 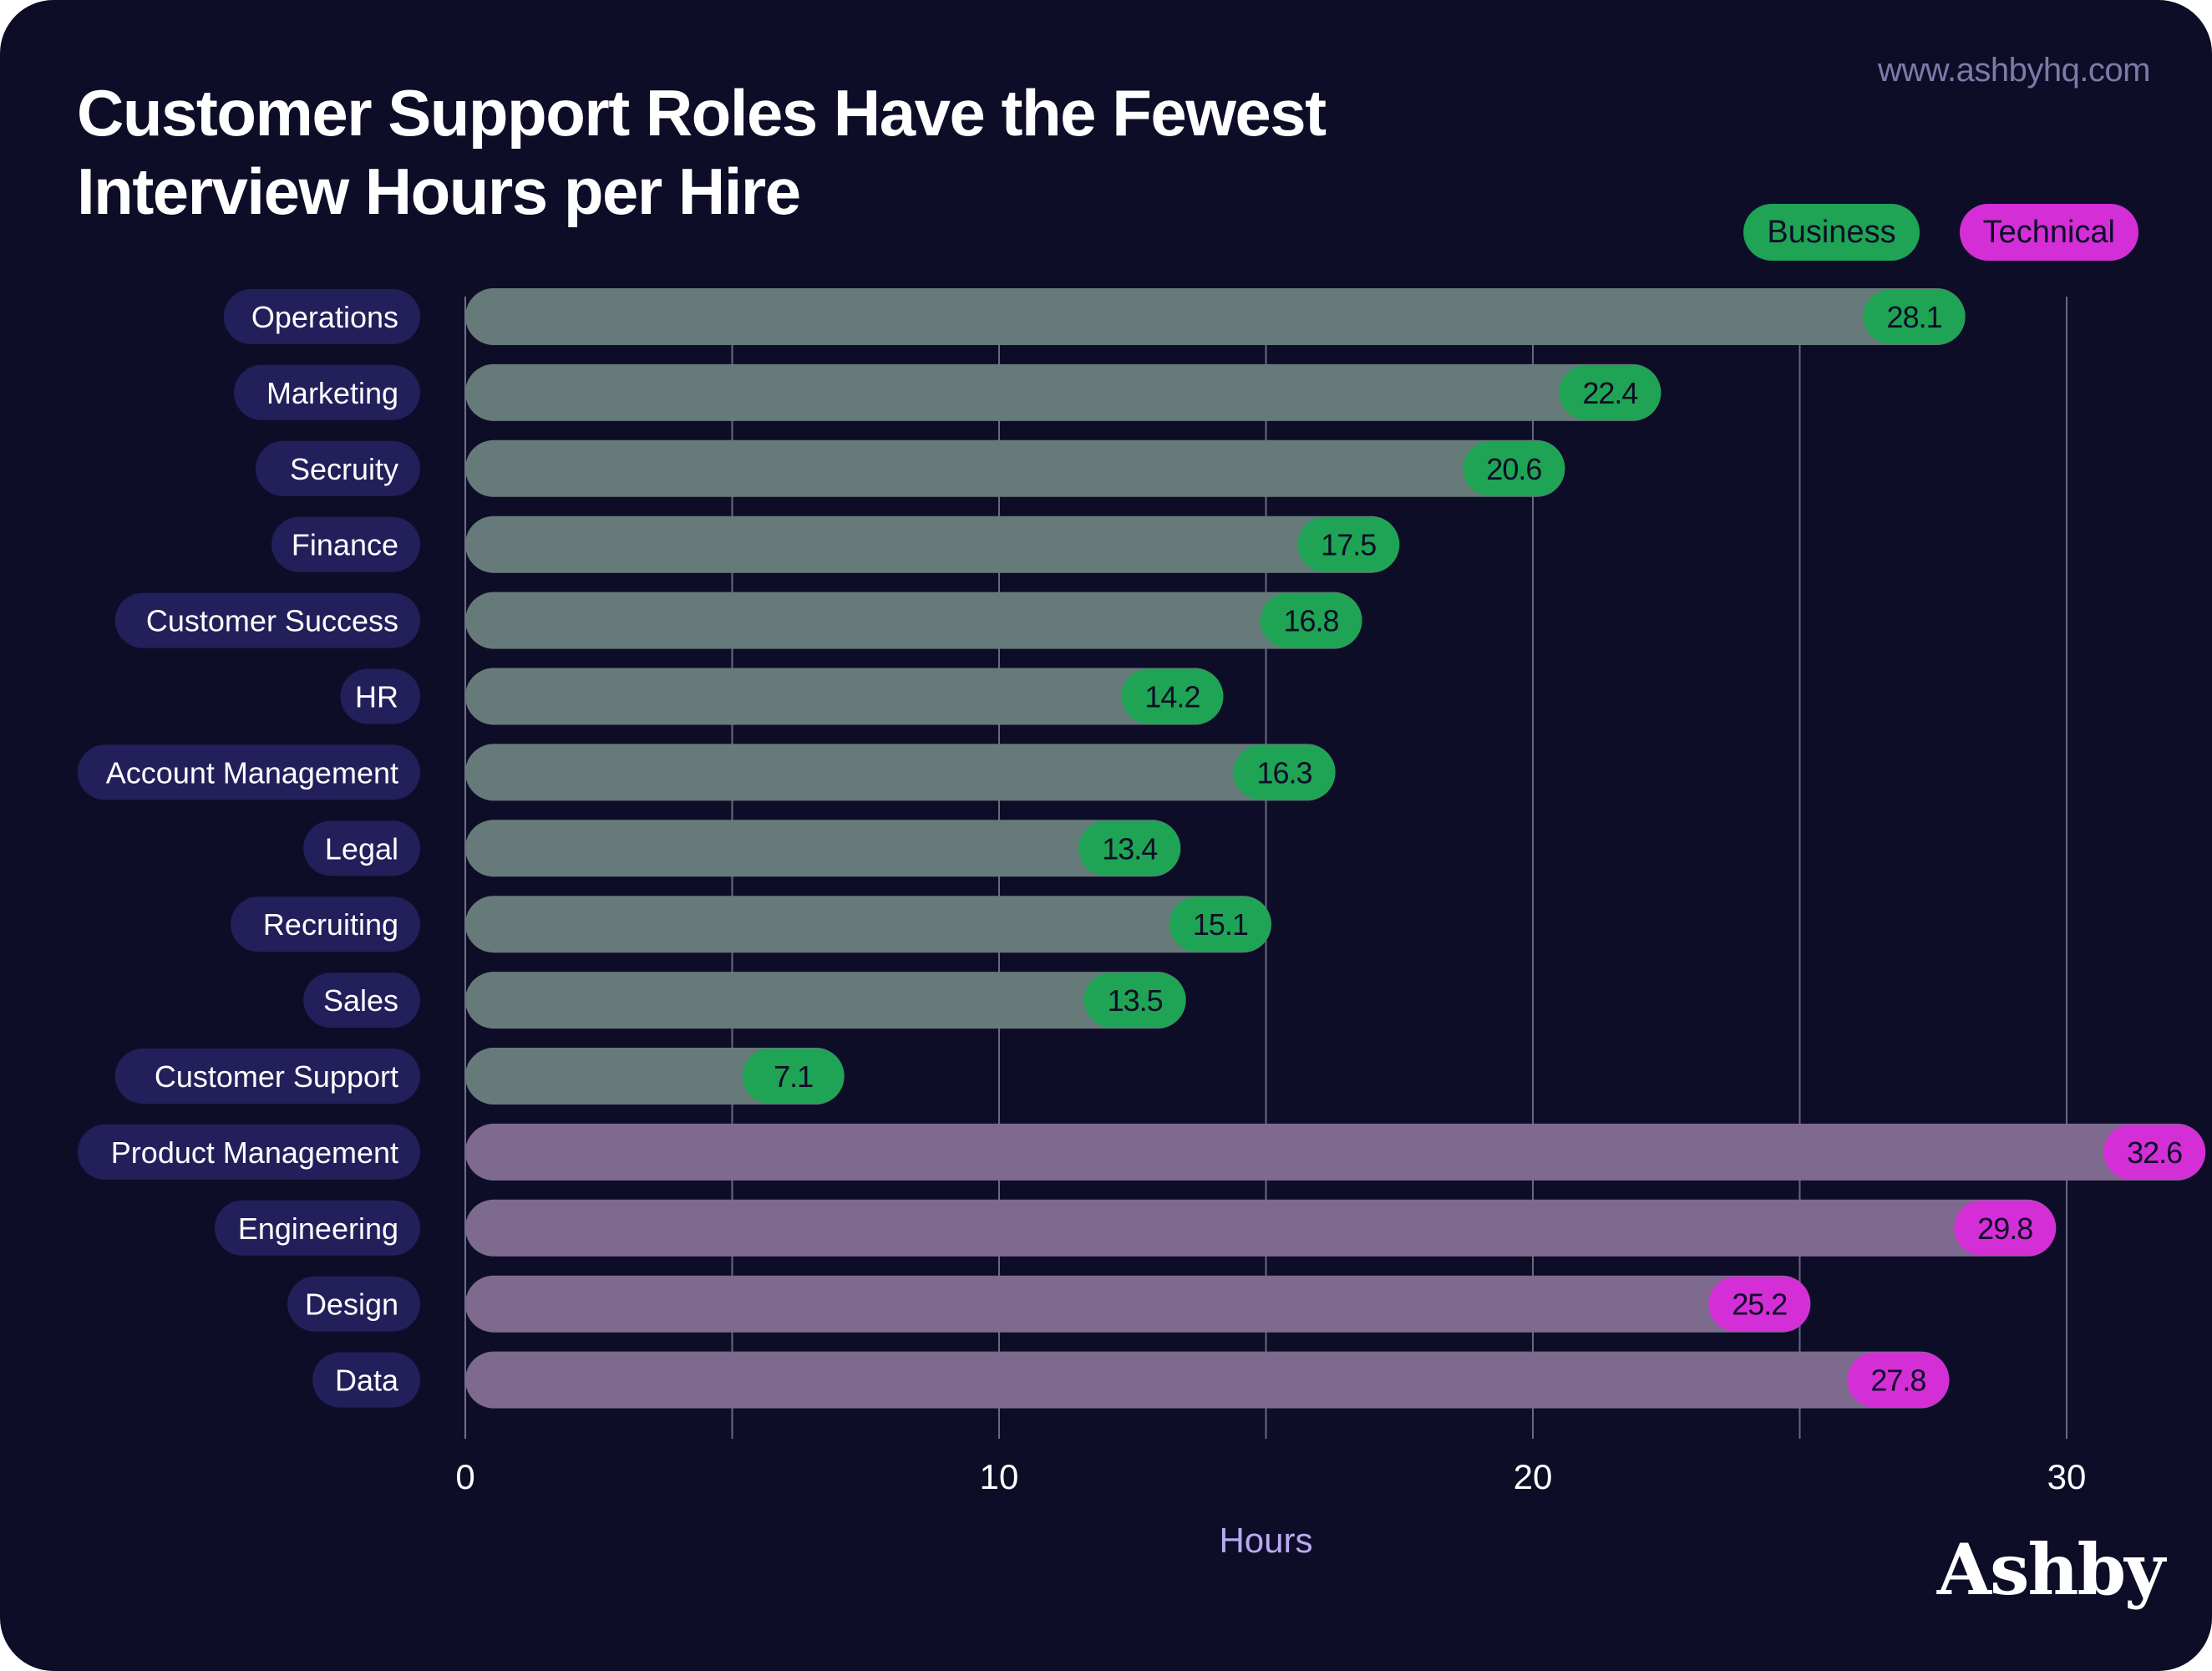 What do you see at coordinates (276, 1076) in the screenshot?
I see `category-label: Customer Support` at bounding box center [276, 1076].